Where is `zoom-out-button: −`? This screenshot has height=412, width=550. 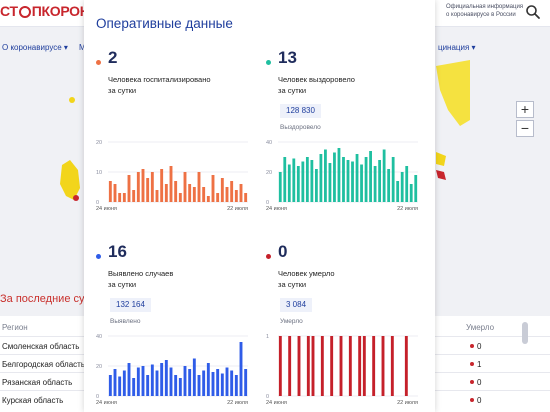
zoom-out-button: − is located at coordinates (525, 128).